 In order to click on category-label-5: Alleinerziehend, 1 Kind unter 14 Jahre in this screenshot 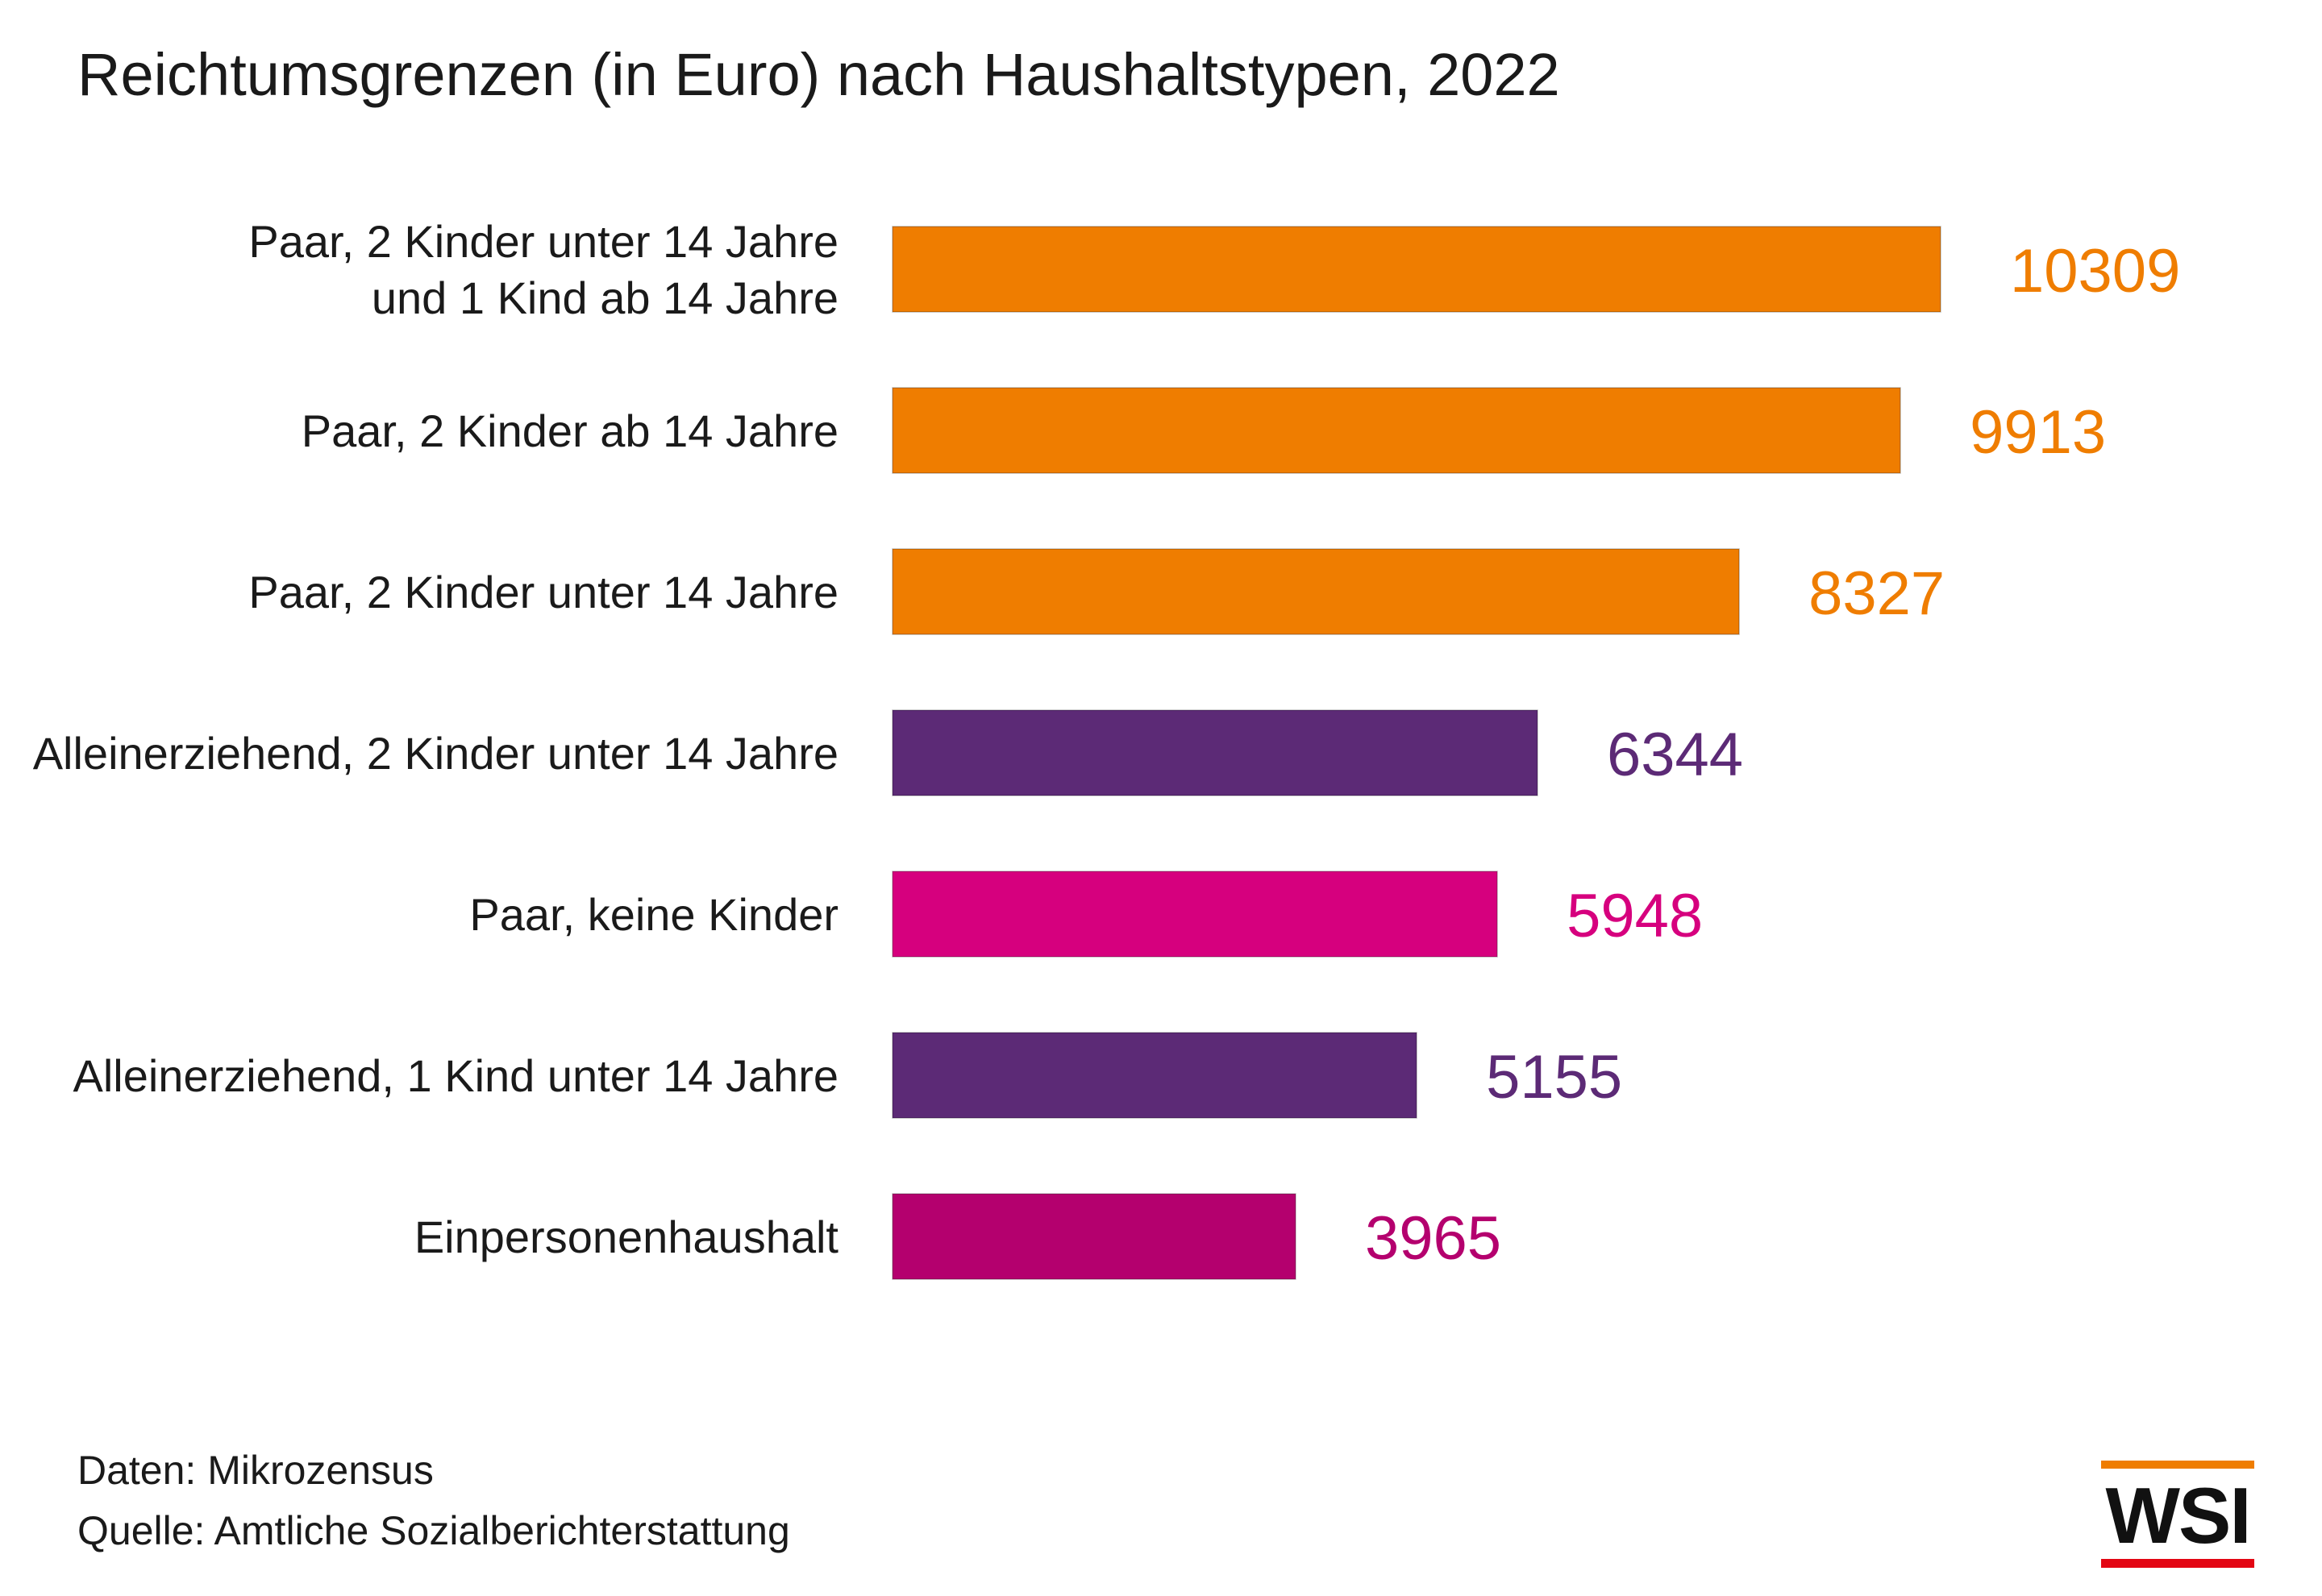, I will do `click(455, 1075)`.